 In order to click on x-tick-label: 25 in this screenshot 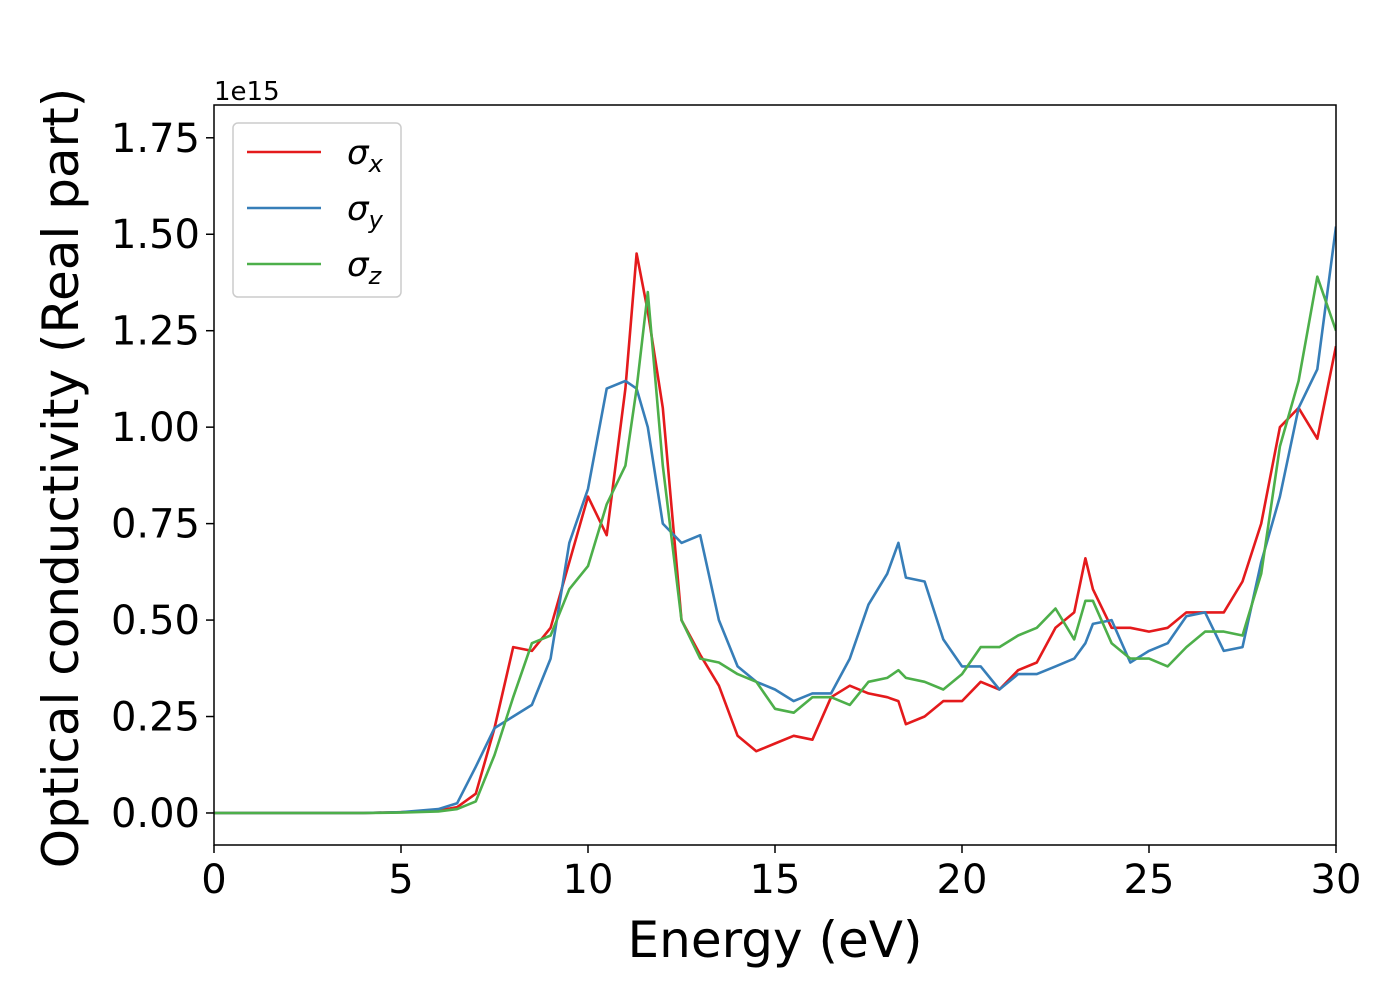, I will do `click(1149, 880)`.